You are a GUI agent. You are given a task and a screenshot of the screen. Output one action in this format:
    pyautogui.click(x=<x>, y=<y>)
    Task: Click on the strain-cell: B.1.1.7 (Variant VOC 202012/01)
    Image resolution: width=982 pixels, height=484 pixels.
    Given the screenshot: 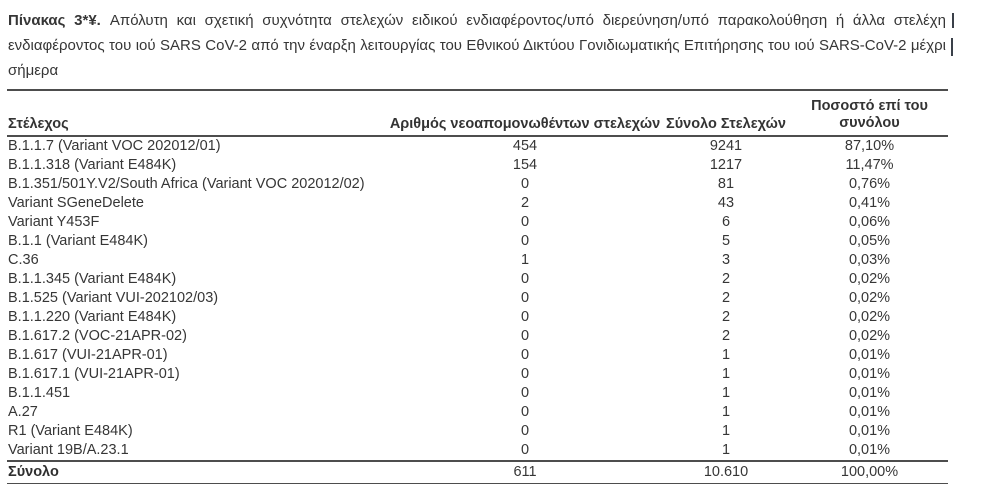 What is the action you would take?
    pyautogui.click(x=114, y=146)
    